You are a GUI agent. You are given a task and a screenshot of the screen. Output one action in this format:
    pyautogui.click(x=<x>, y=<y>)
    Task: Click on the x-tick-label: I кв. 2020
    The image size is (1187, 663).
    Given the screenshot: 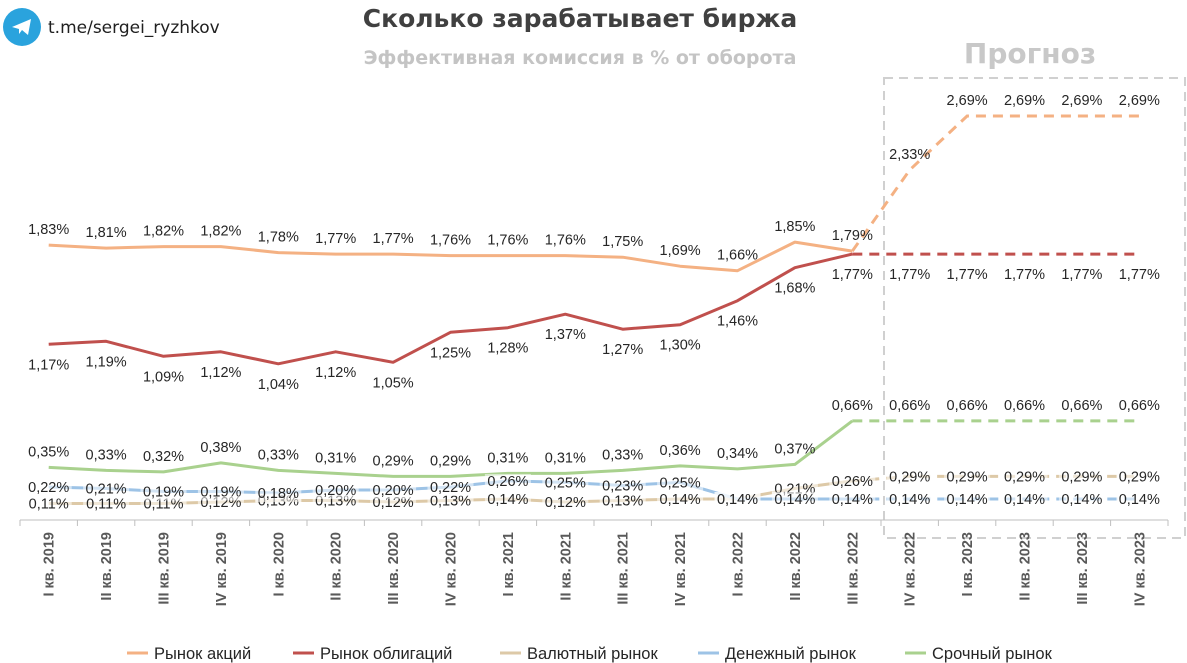 What is the action you would take?
    pyautogui.click(x=279, y=564)
    